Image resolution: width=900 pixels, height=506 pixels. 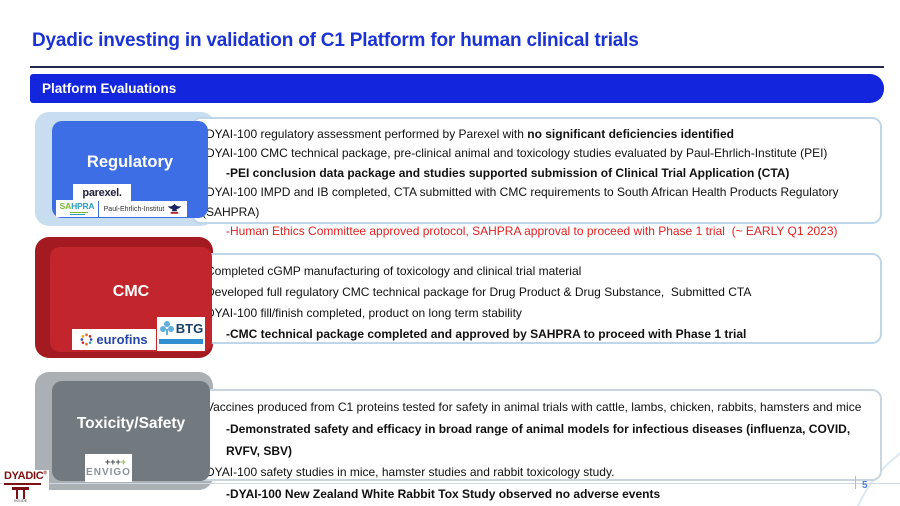 I want to click on sahpra-logo: SAHPRA, so click(x=77, y=208).